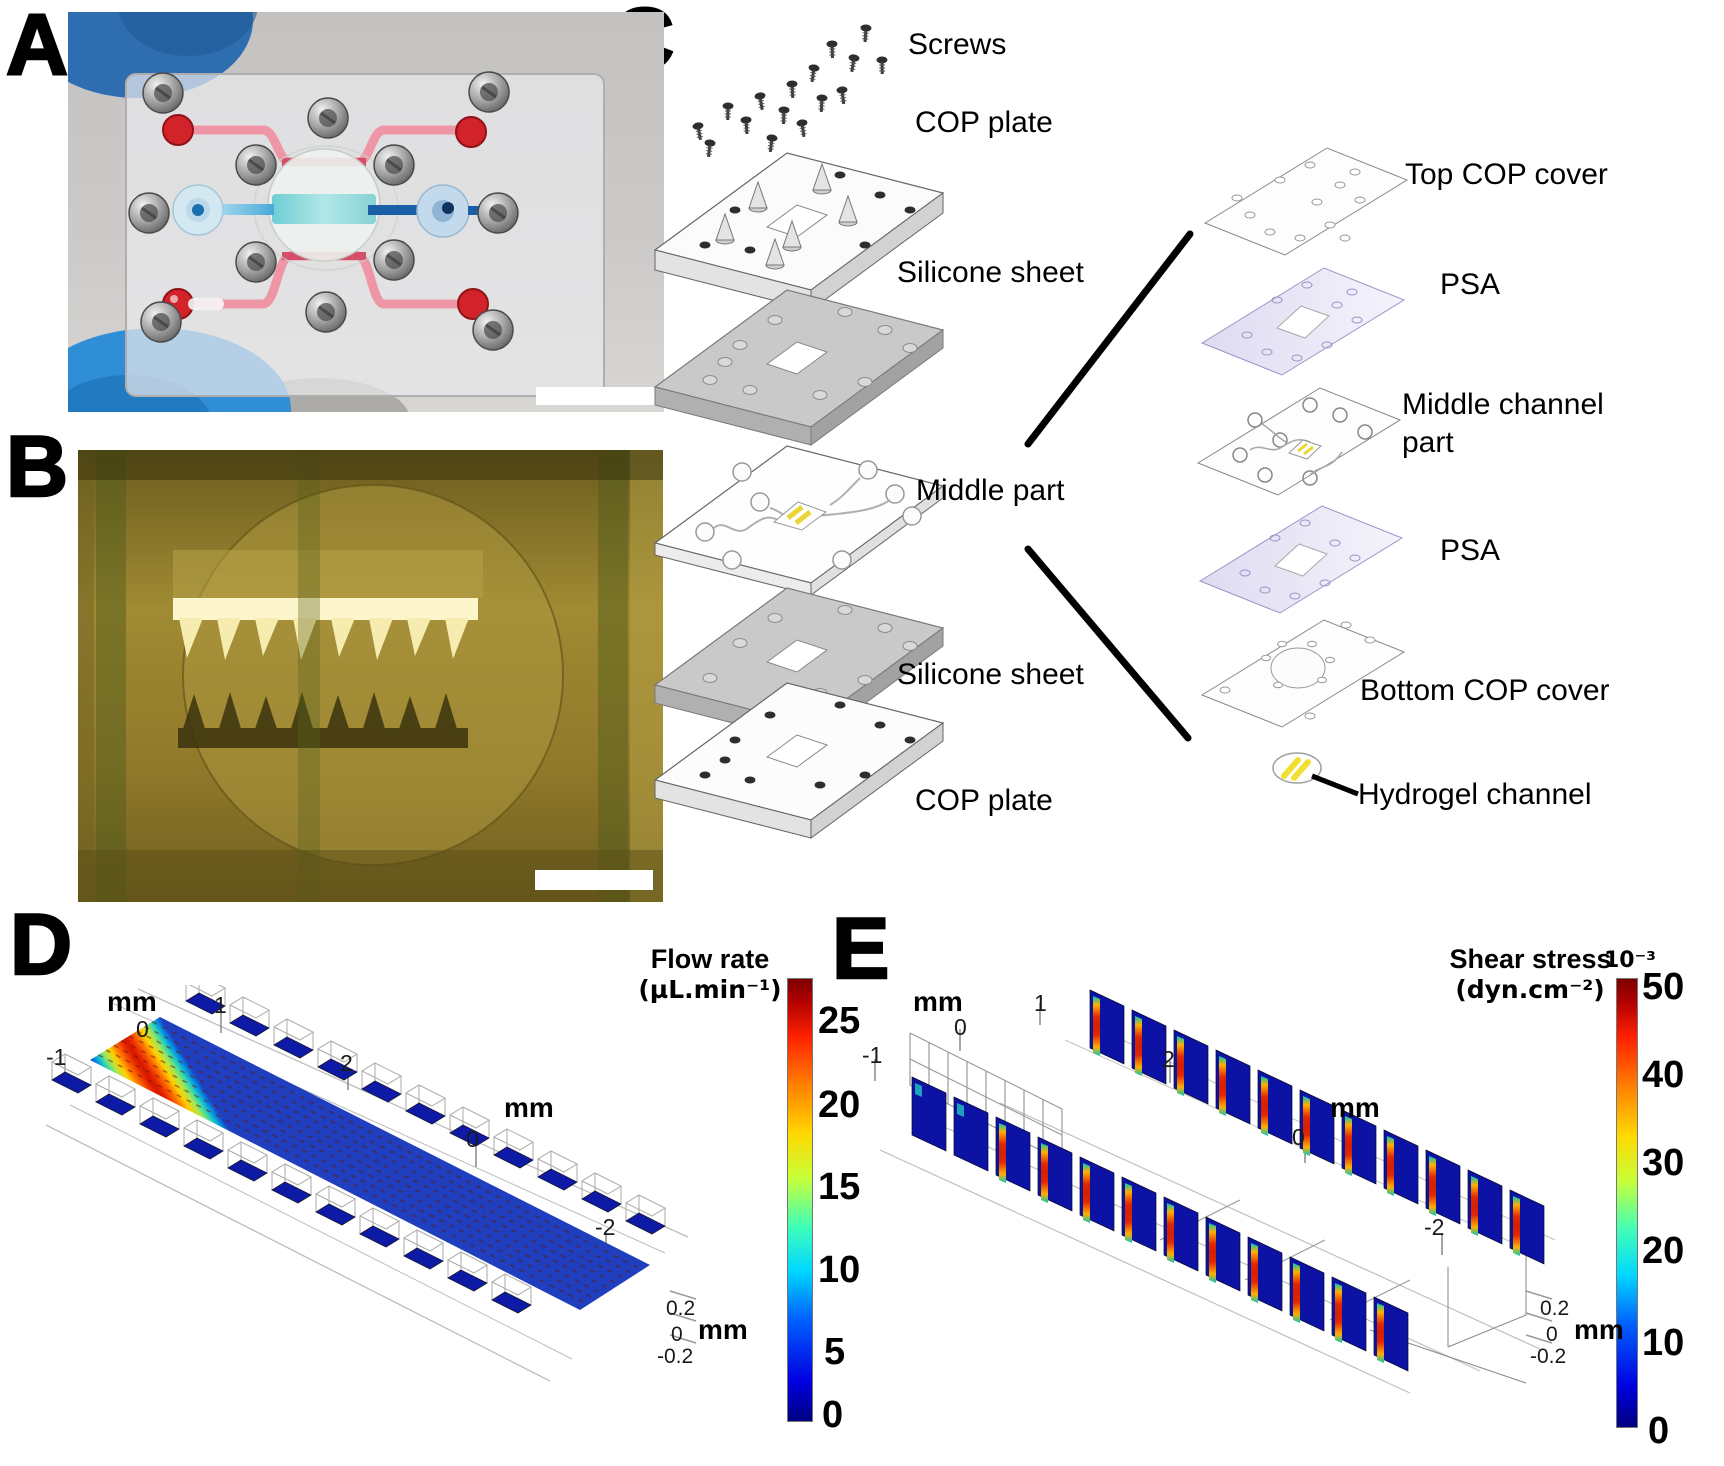  Describe the element at coordinates (142, 1029) in the screenshot. I see `d-x-tick: 0` at that location.